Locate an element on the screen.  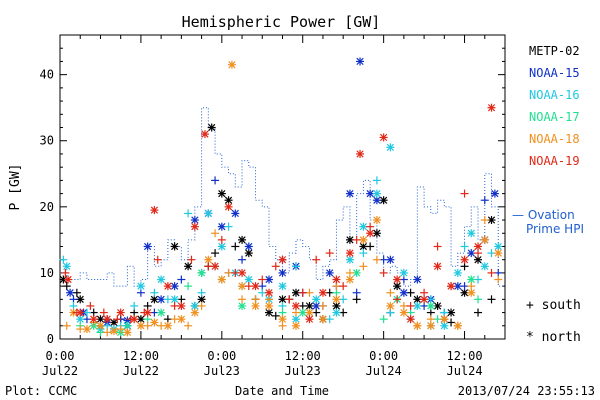
ovation-legend-line2: Prime HPI is located at coordinates (555, 229).